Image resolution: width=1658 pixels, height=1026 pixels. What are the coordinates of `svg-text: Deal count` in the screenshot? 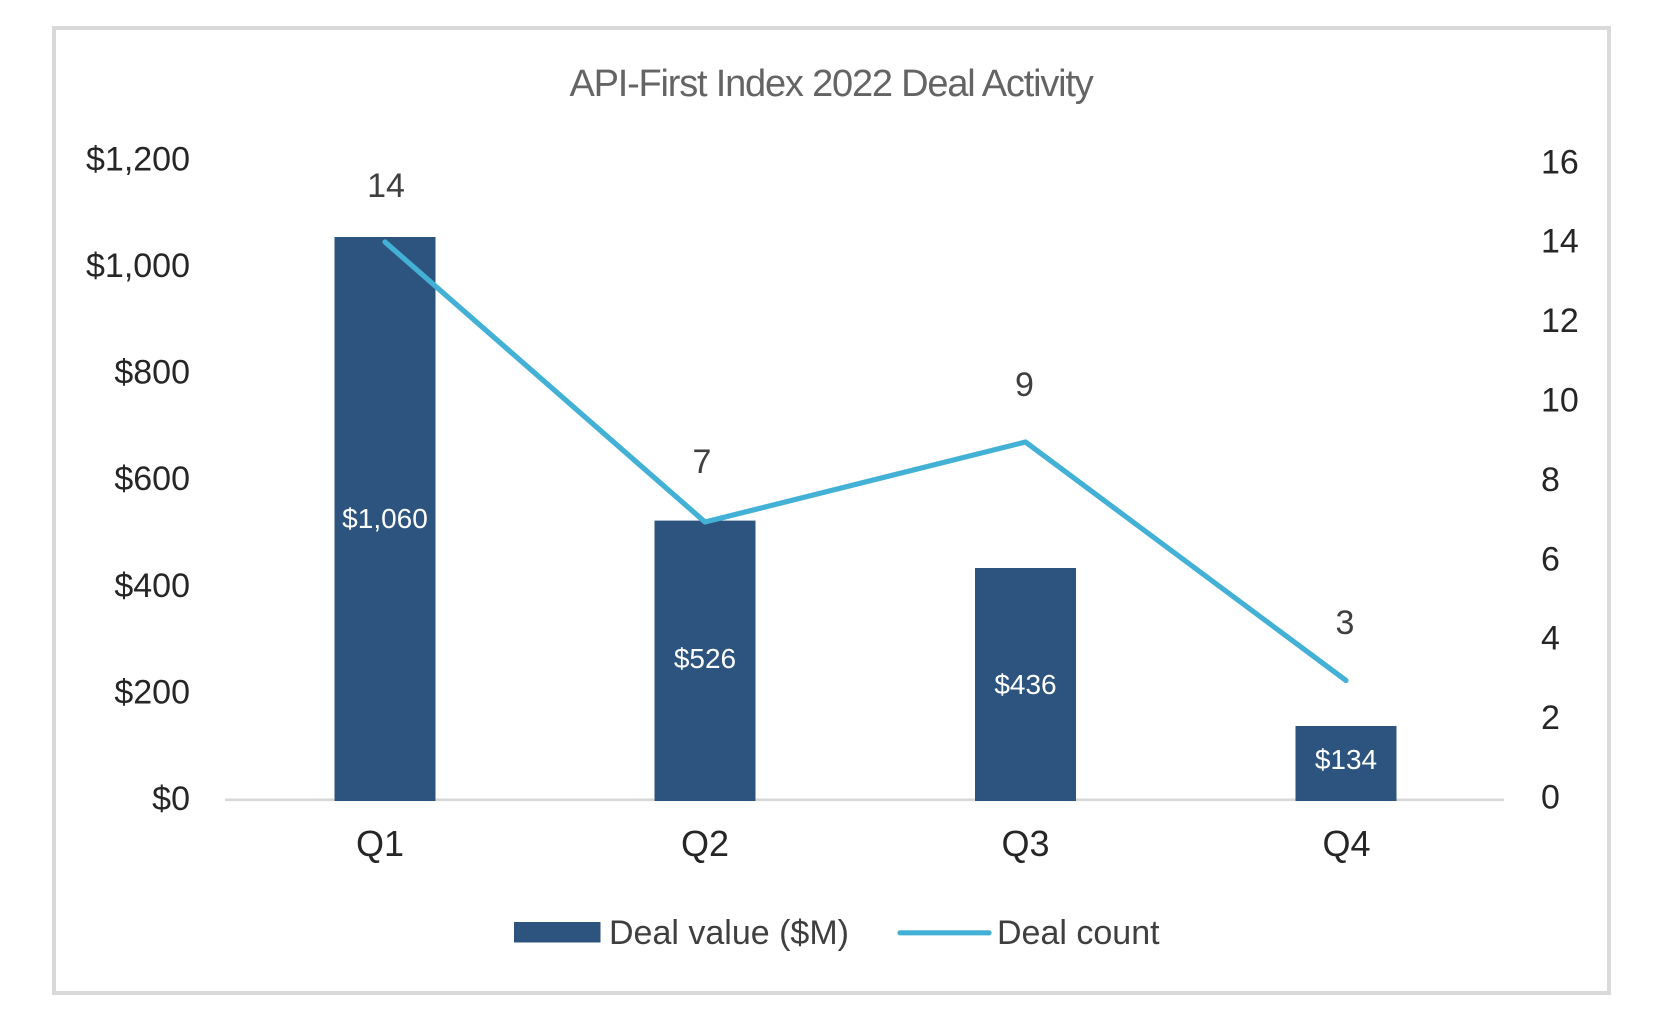 It's located at (1078, 933).